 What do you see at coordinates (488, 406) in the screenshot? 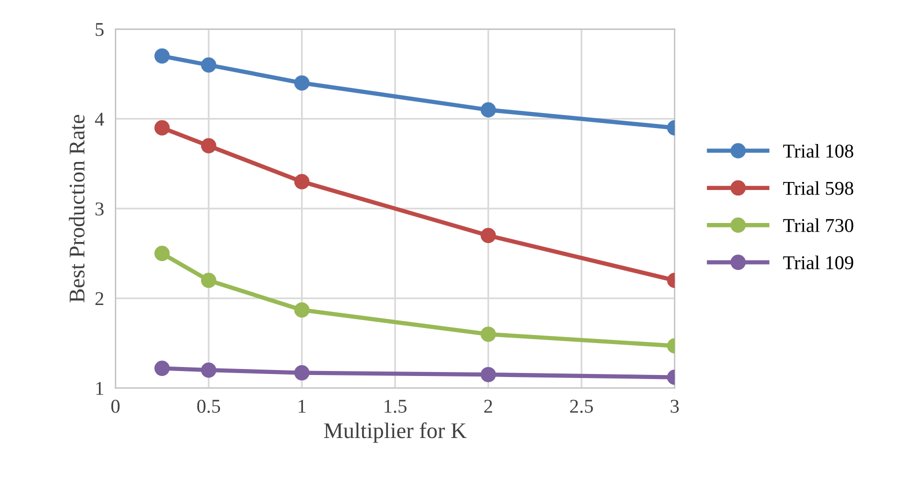
I see `x-tick-label: 2` at bounding box center [488, 406].